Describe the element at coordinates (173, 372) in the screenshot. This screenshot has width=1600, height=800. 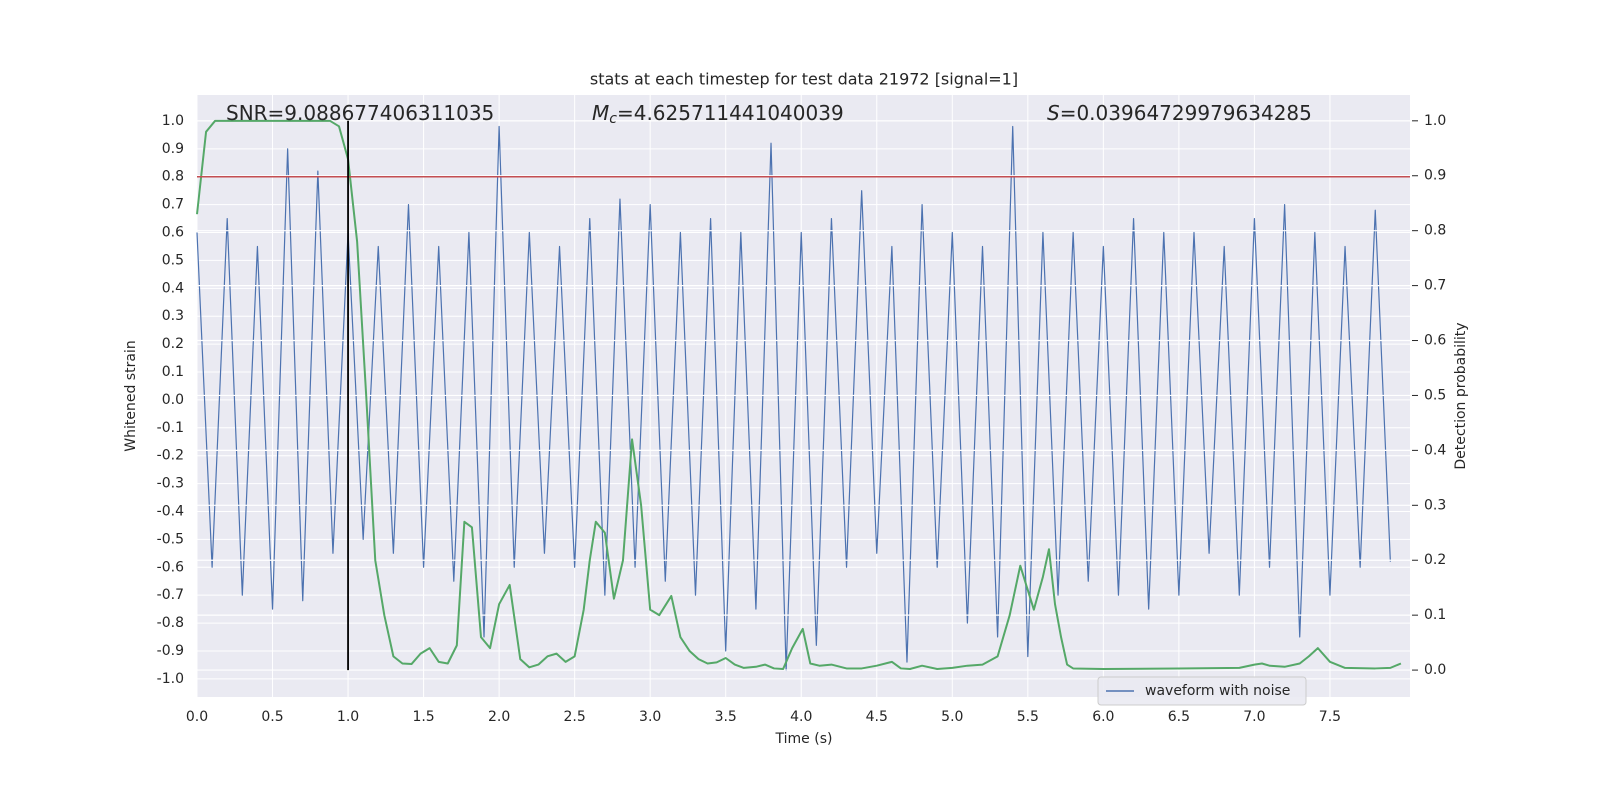
I see `y-tick-label: 0.1` at that location.